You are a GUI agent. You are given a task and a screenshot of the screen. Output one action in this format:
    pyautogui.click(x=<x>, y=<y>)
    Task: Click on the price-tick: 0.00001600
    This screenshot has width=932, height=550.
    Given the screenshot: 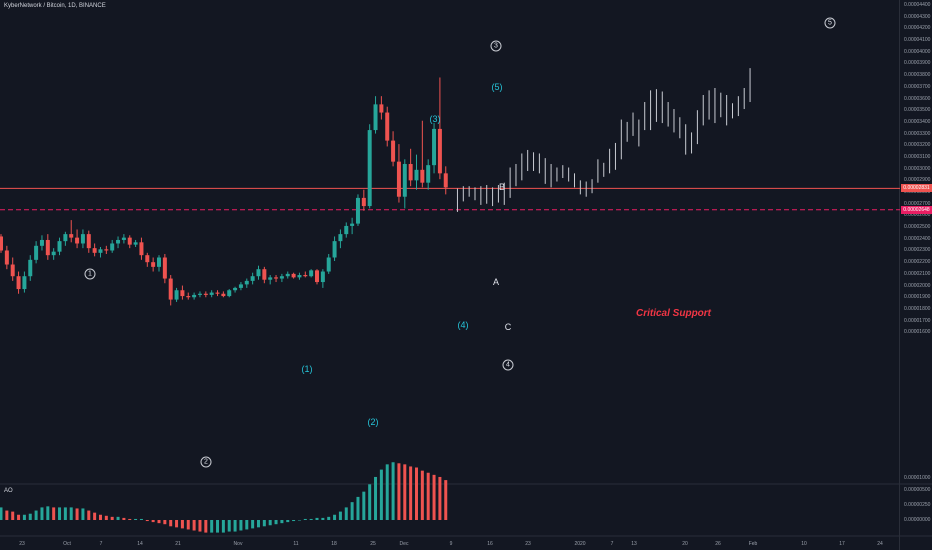 What is the action you would take?
    pyautogui.click(x=917, y=332)
    